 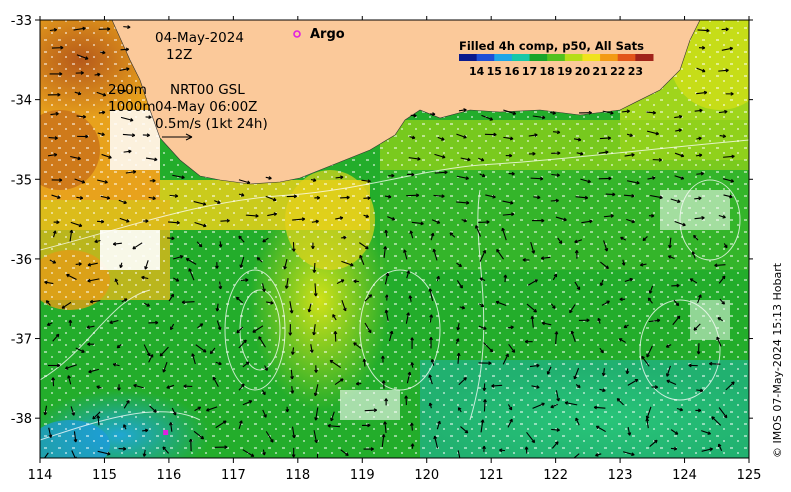 What do you see at coordinates (556, 57) in the screenshot?
I see `legend-colorbar` at bounding box center [556, 57].